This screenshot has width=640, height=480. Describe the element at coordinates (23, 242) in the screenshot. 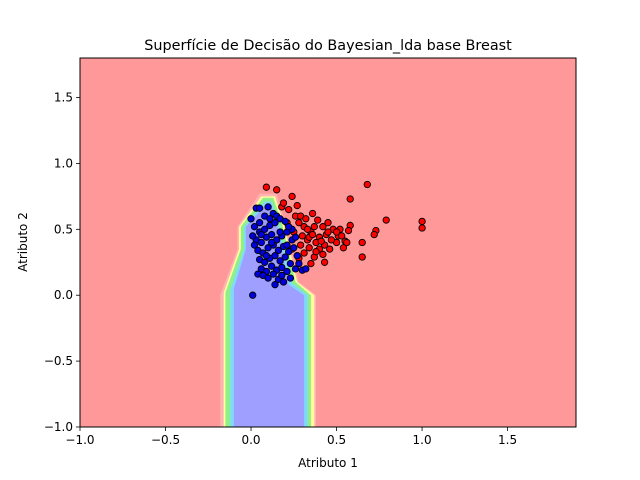

I see `y-axis-label: Atributo 2` at that location.